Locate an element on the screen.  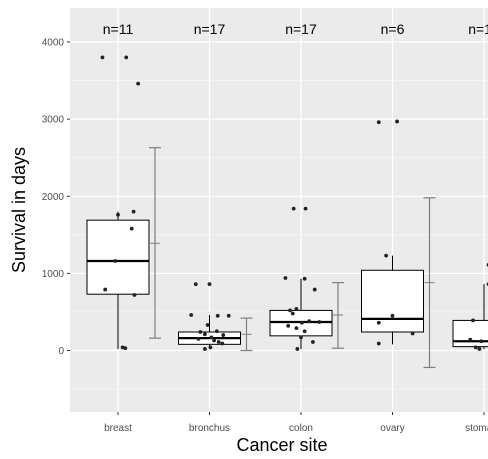
n-labels: n=11 n=17 n=17 n=6 n=13 is located at coordinates (295, 29).